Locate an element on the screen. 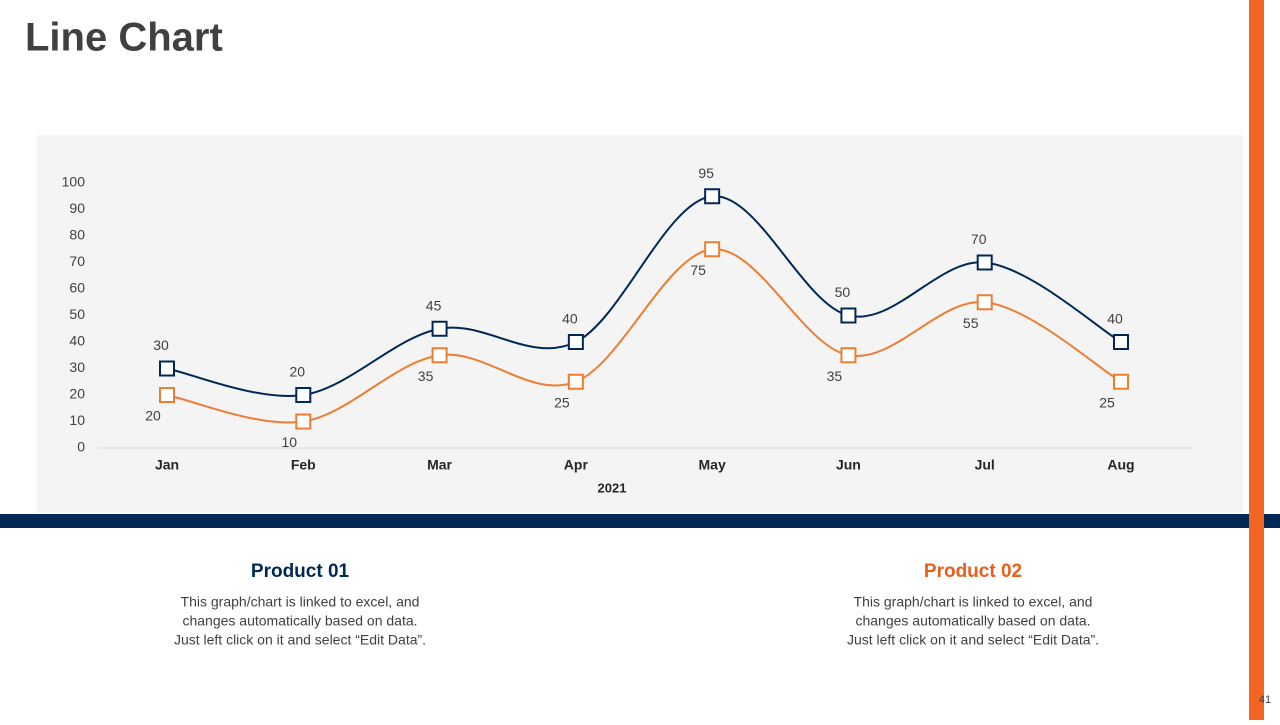  product-name: Product 02 is located at coordinates (973, 571).